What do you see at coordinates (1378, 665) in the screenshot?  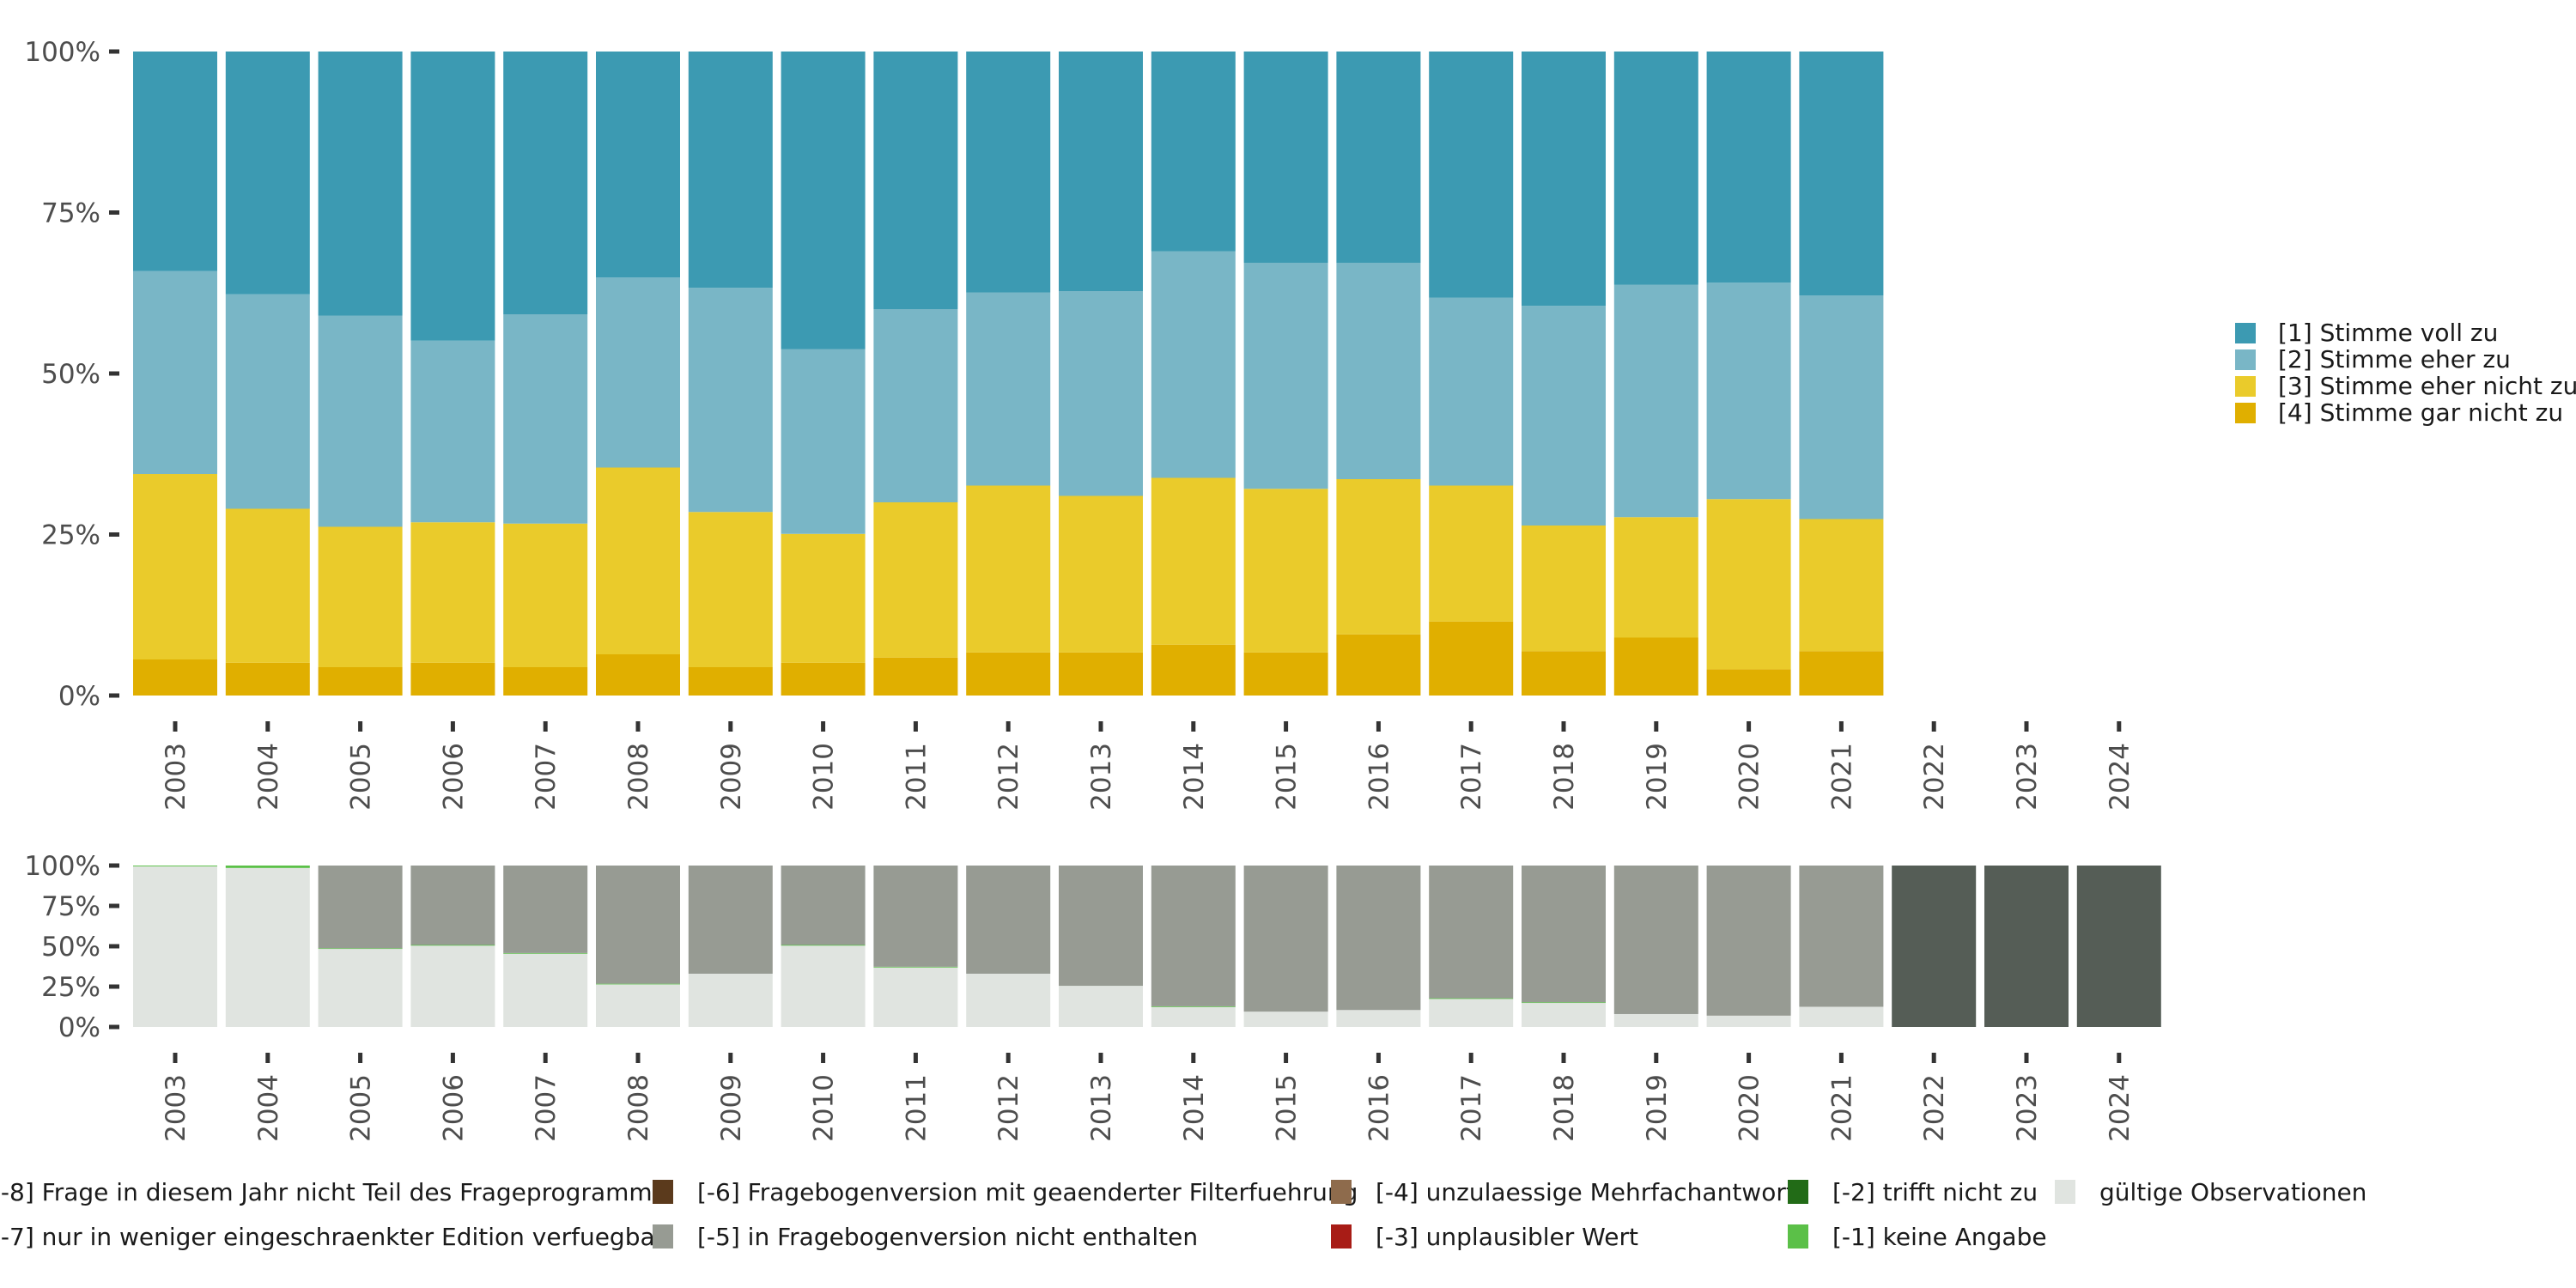 I see `bar-segment-2016` at bounding box center [1378, 665].